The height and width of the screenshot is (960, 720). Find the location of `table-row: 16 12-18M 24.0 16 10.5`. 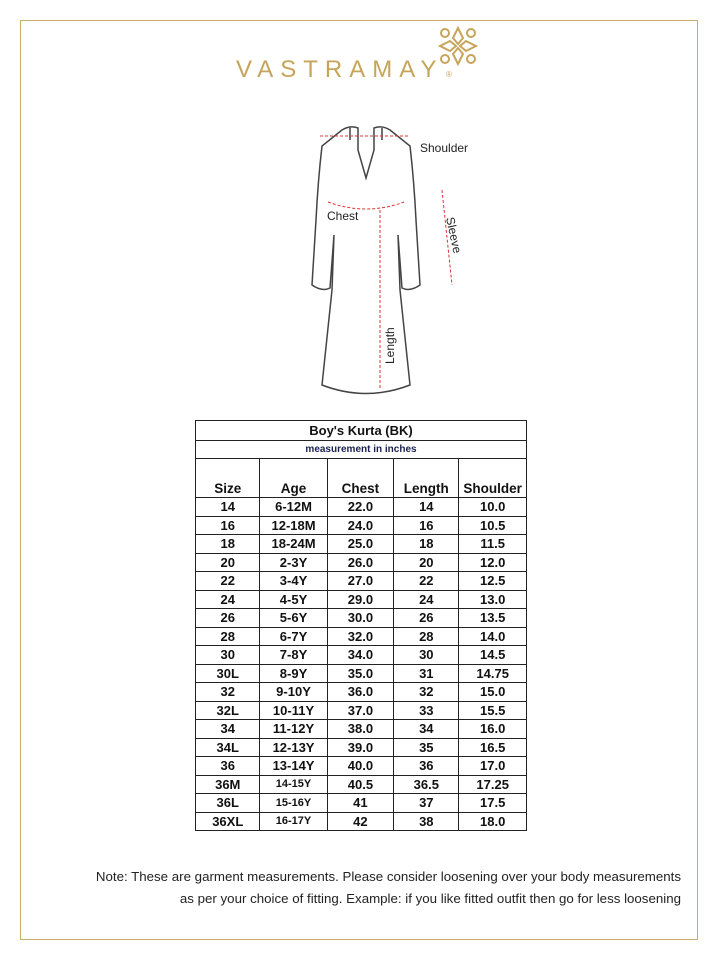

table-row: 16 12-18M 24.0 16 10.5 is located at coordinates (360, 525).